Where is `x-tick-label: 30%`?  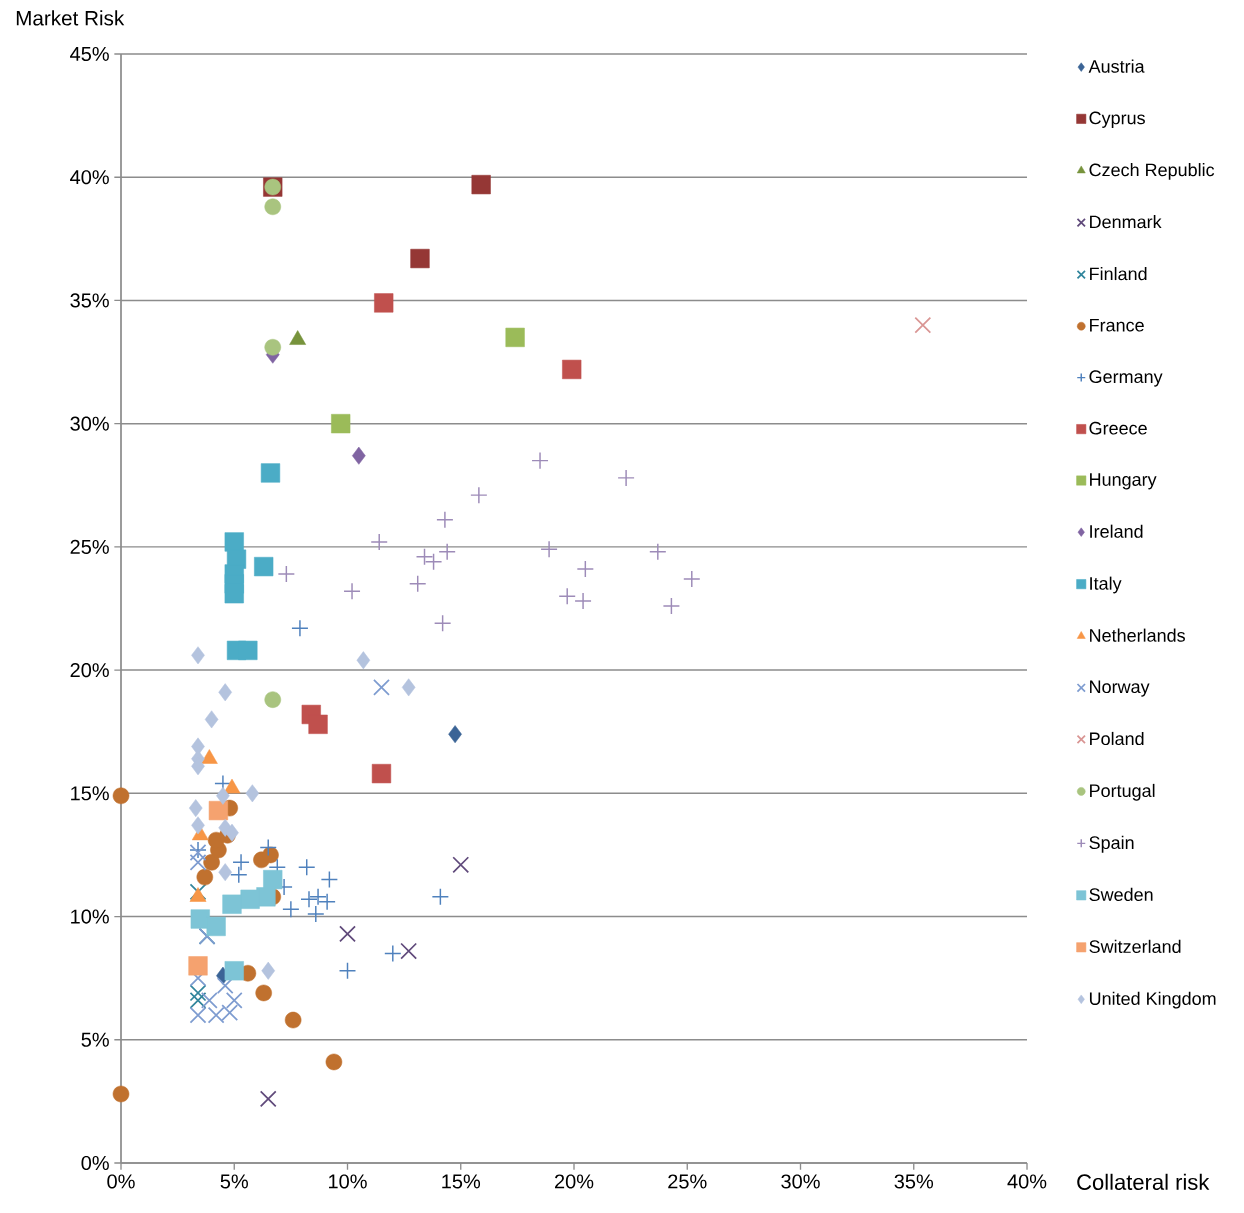 x-tick-label: 30% is located at coordinates (800, 1181).